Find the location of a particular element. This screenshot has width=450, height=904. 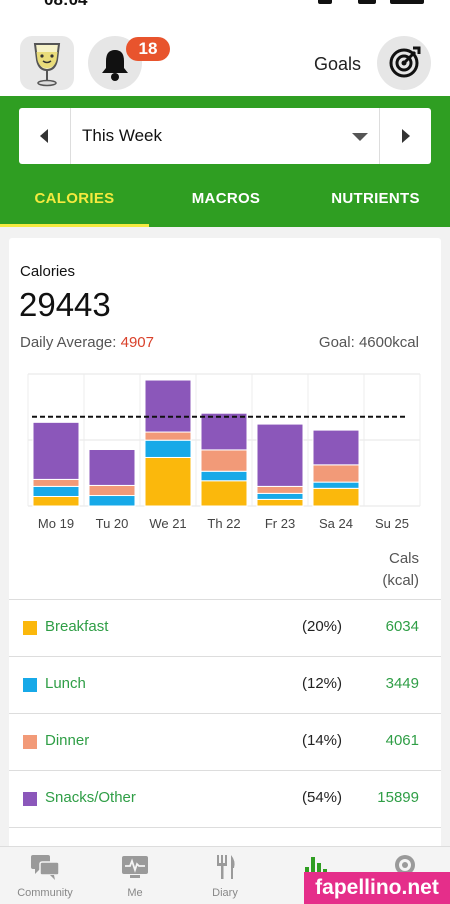

meal-percent: (54%) is located at coordinates (322, 797).